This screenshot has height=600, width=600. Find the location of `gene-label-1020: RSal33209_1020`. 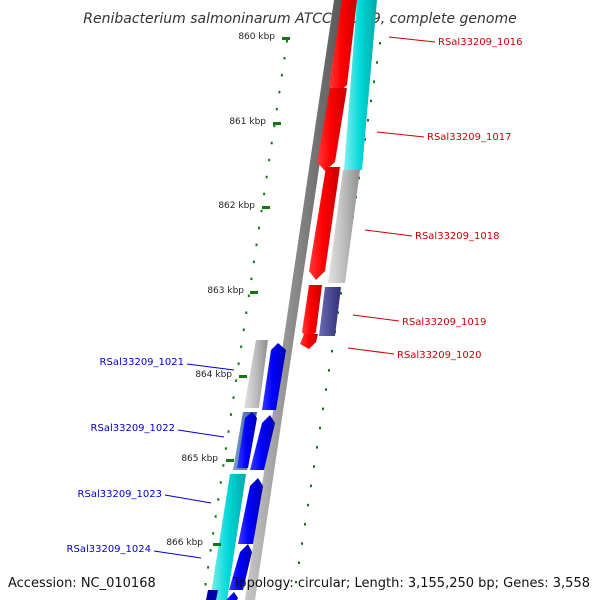

gene-label-1020: RSal33209_1020 is located at coordinates (439, 355).